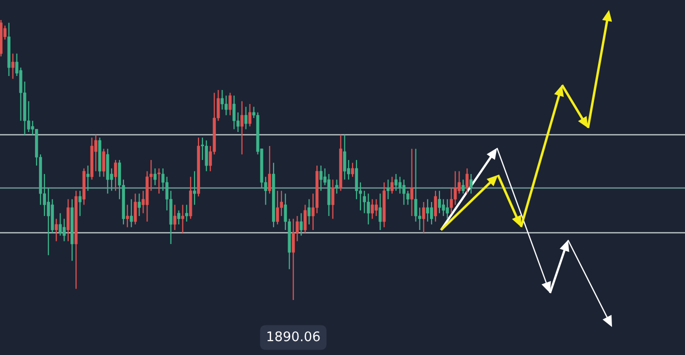  Describe the element at coordinates (293, 336) in the screenshot. I see `text: 1890.06` at that location.